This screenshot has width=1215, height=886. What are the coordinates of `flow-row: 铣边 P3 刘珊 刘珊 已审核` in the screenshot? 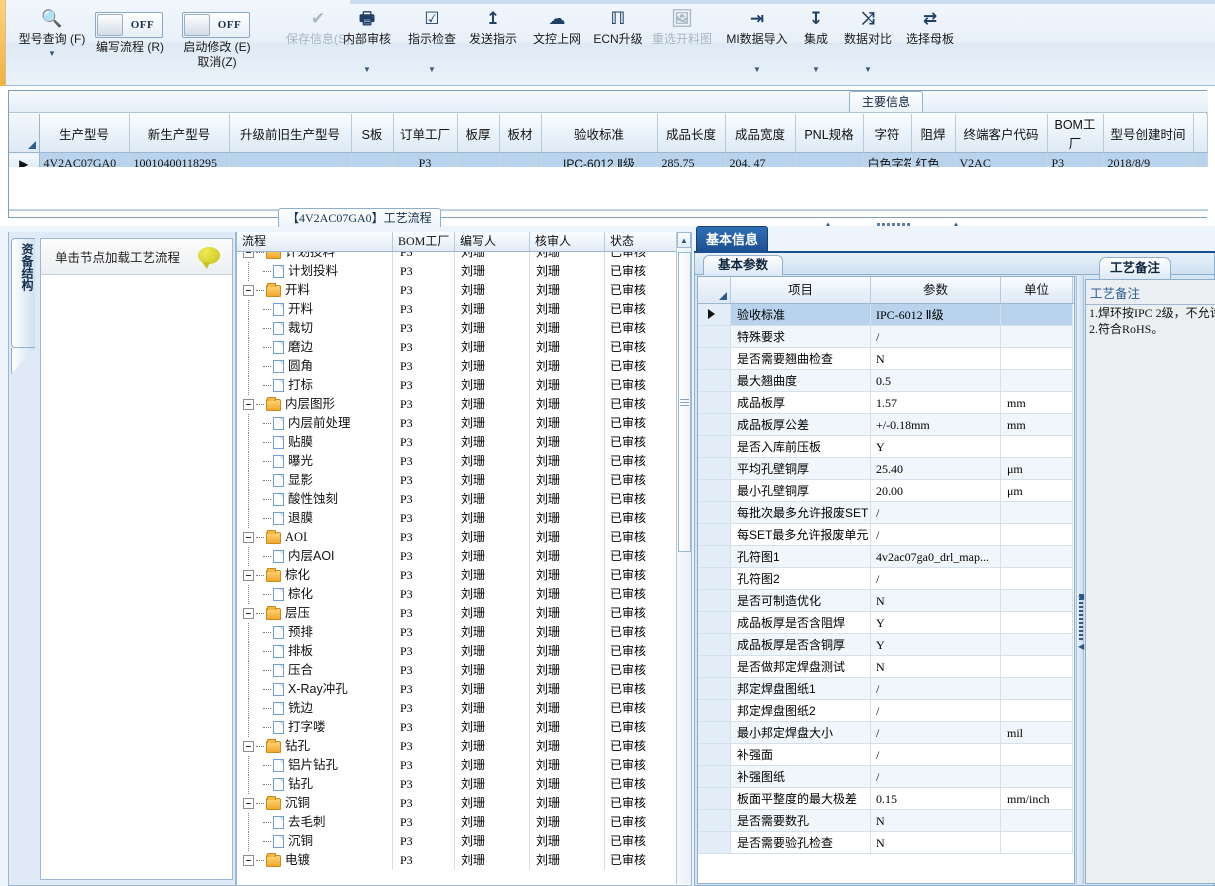 It's located at (457, 708).